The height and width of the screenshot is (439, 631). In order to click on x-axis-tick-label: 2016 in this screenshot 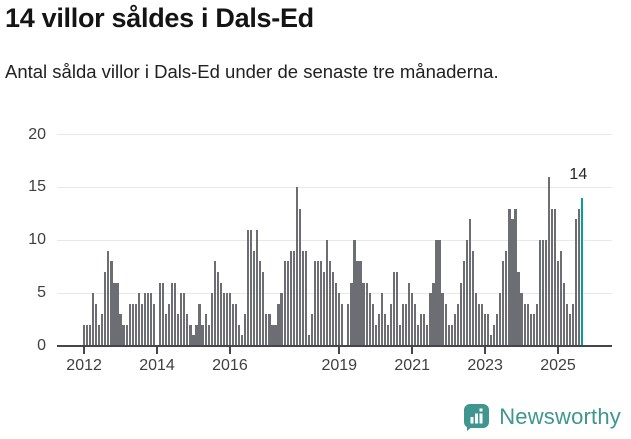, I will do `click(230, 365)`.